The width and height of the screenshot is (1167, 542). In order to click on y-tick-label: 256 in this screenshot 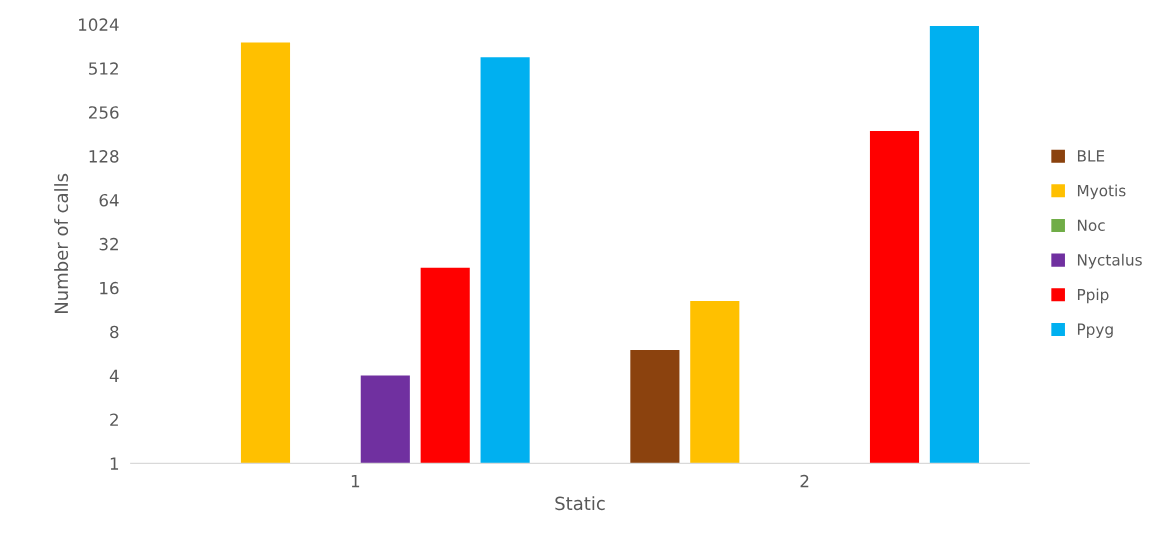, I will do `click(104, 112)`.